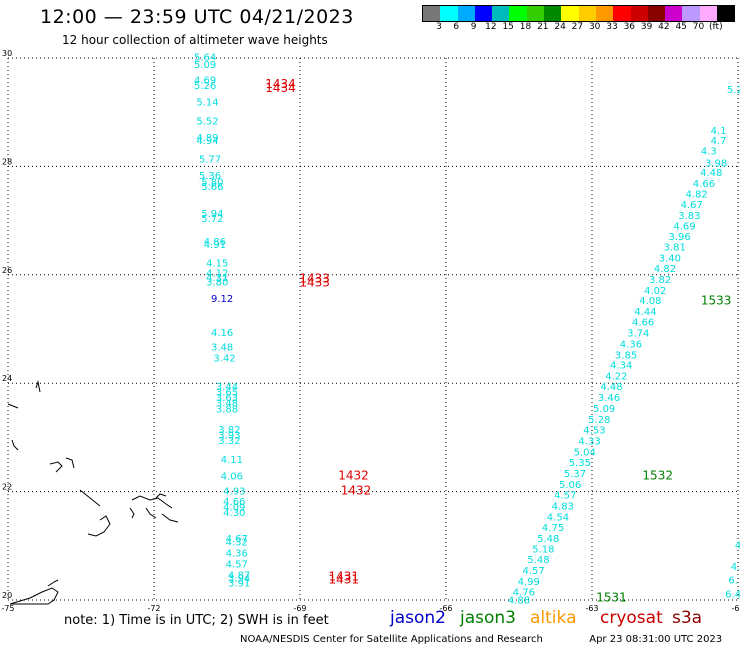 This screenshot has height=650, width=740. What do you see at coordinates (698, 27) in the screenshot?
I see `legend-label: 70` at bounding box center [698, 27].